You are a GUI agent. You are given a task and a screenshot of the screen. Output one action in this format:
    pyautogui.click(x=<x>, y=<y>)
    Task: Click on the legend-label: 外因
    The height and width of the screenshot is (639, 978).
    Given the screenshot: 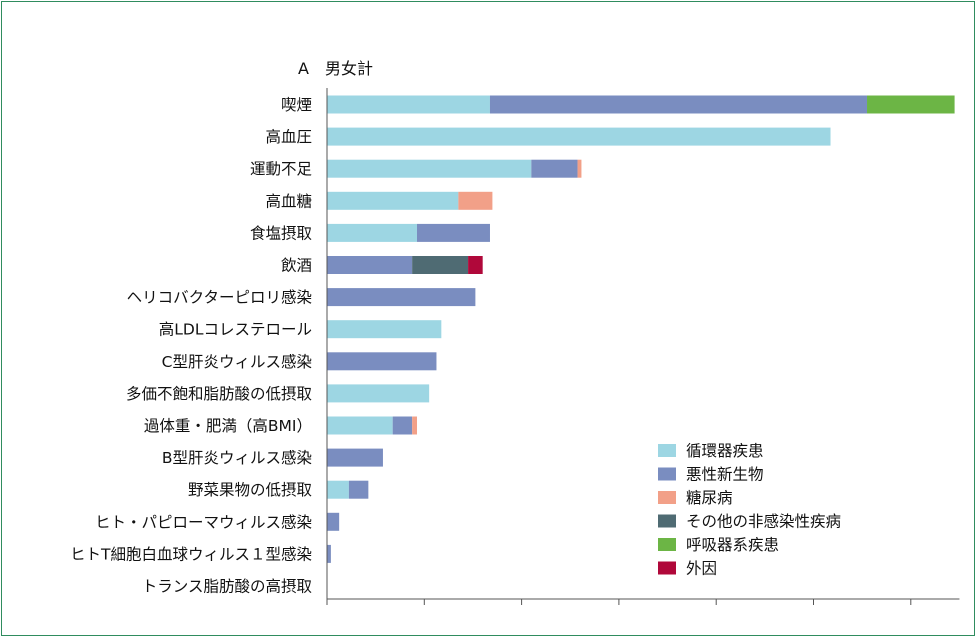 What is the action you would take?
    pyautogui.click(x=701, y=569)
    